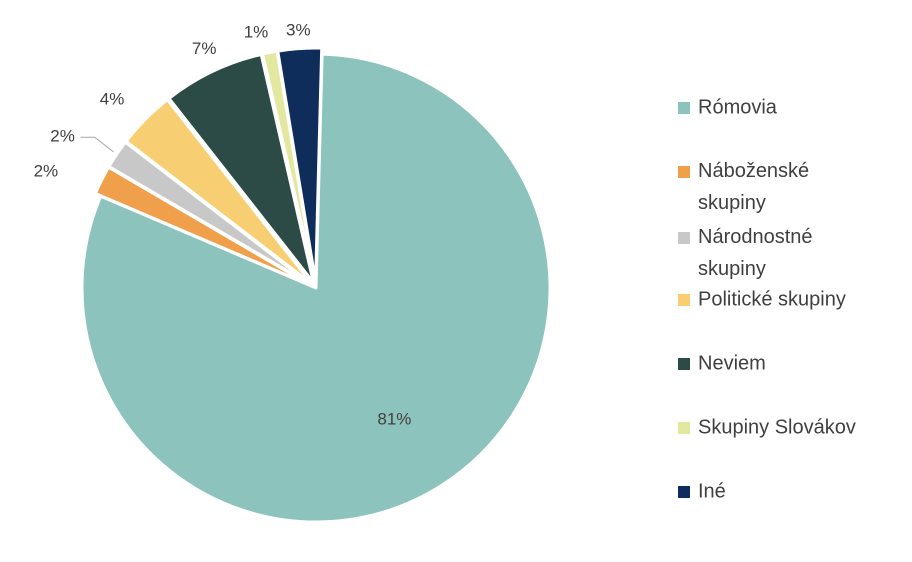 This screenshot has height=562, width=912. Describe the element at coordinates (755, 253) in the screenshot. I see `legend-label-3: Národnostné skupiny` at that location.